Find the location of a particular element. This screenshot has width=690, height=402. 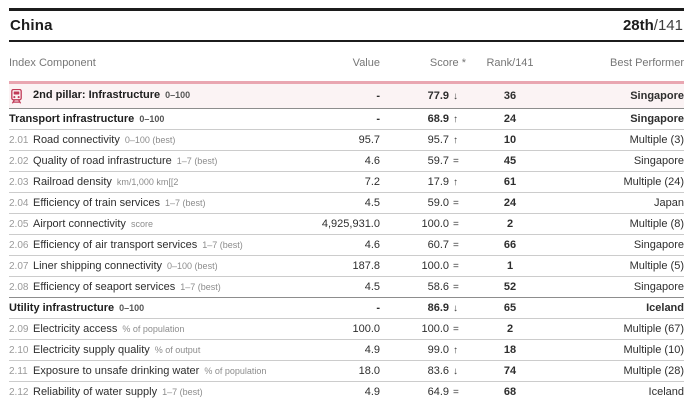

score-value: 58.6 is located at coordinates (438, 287).